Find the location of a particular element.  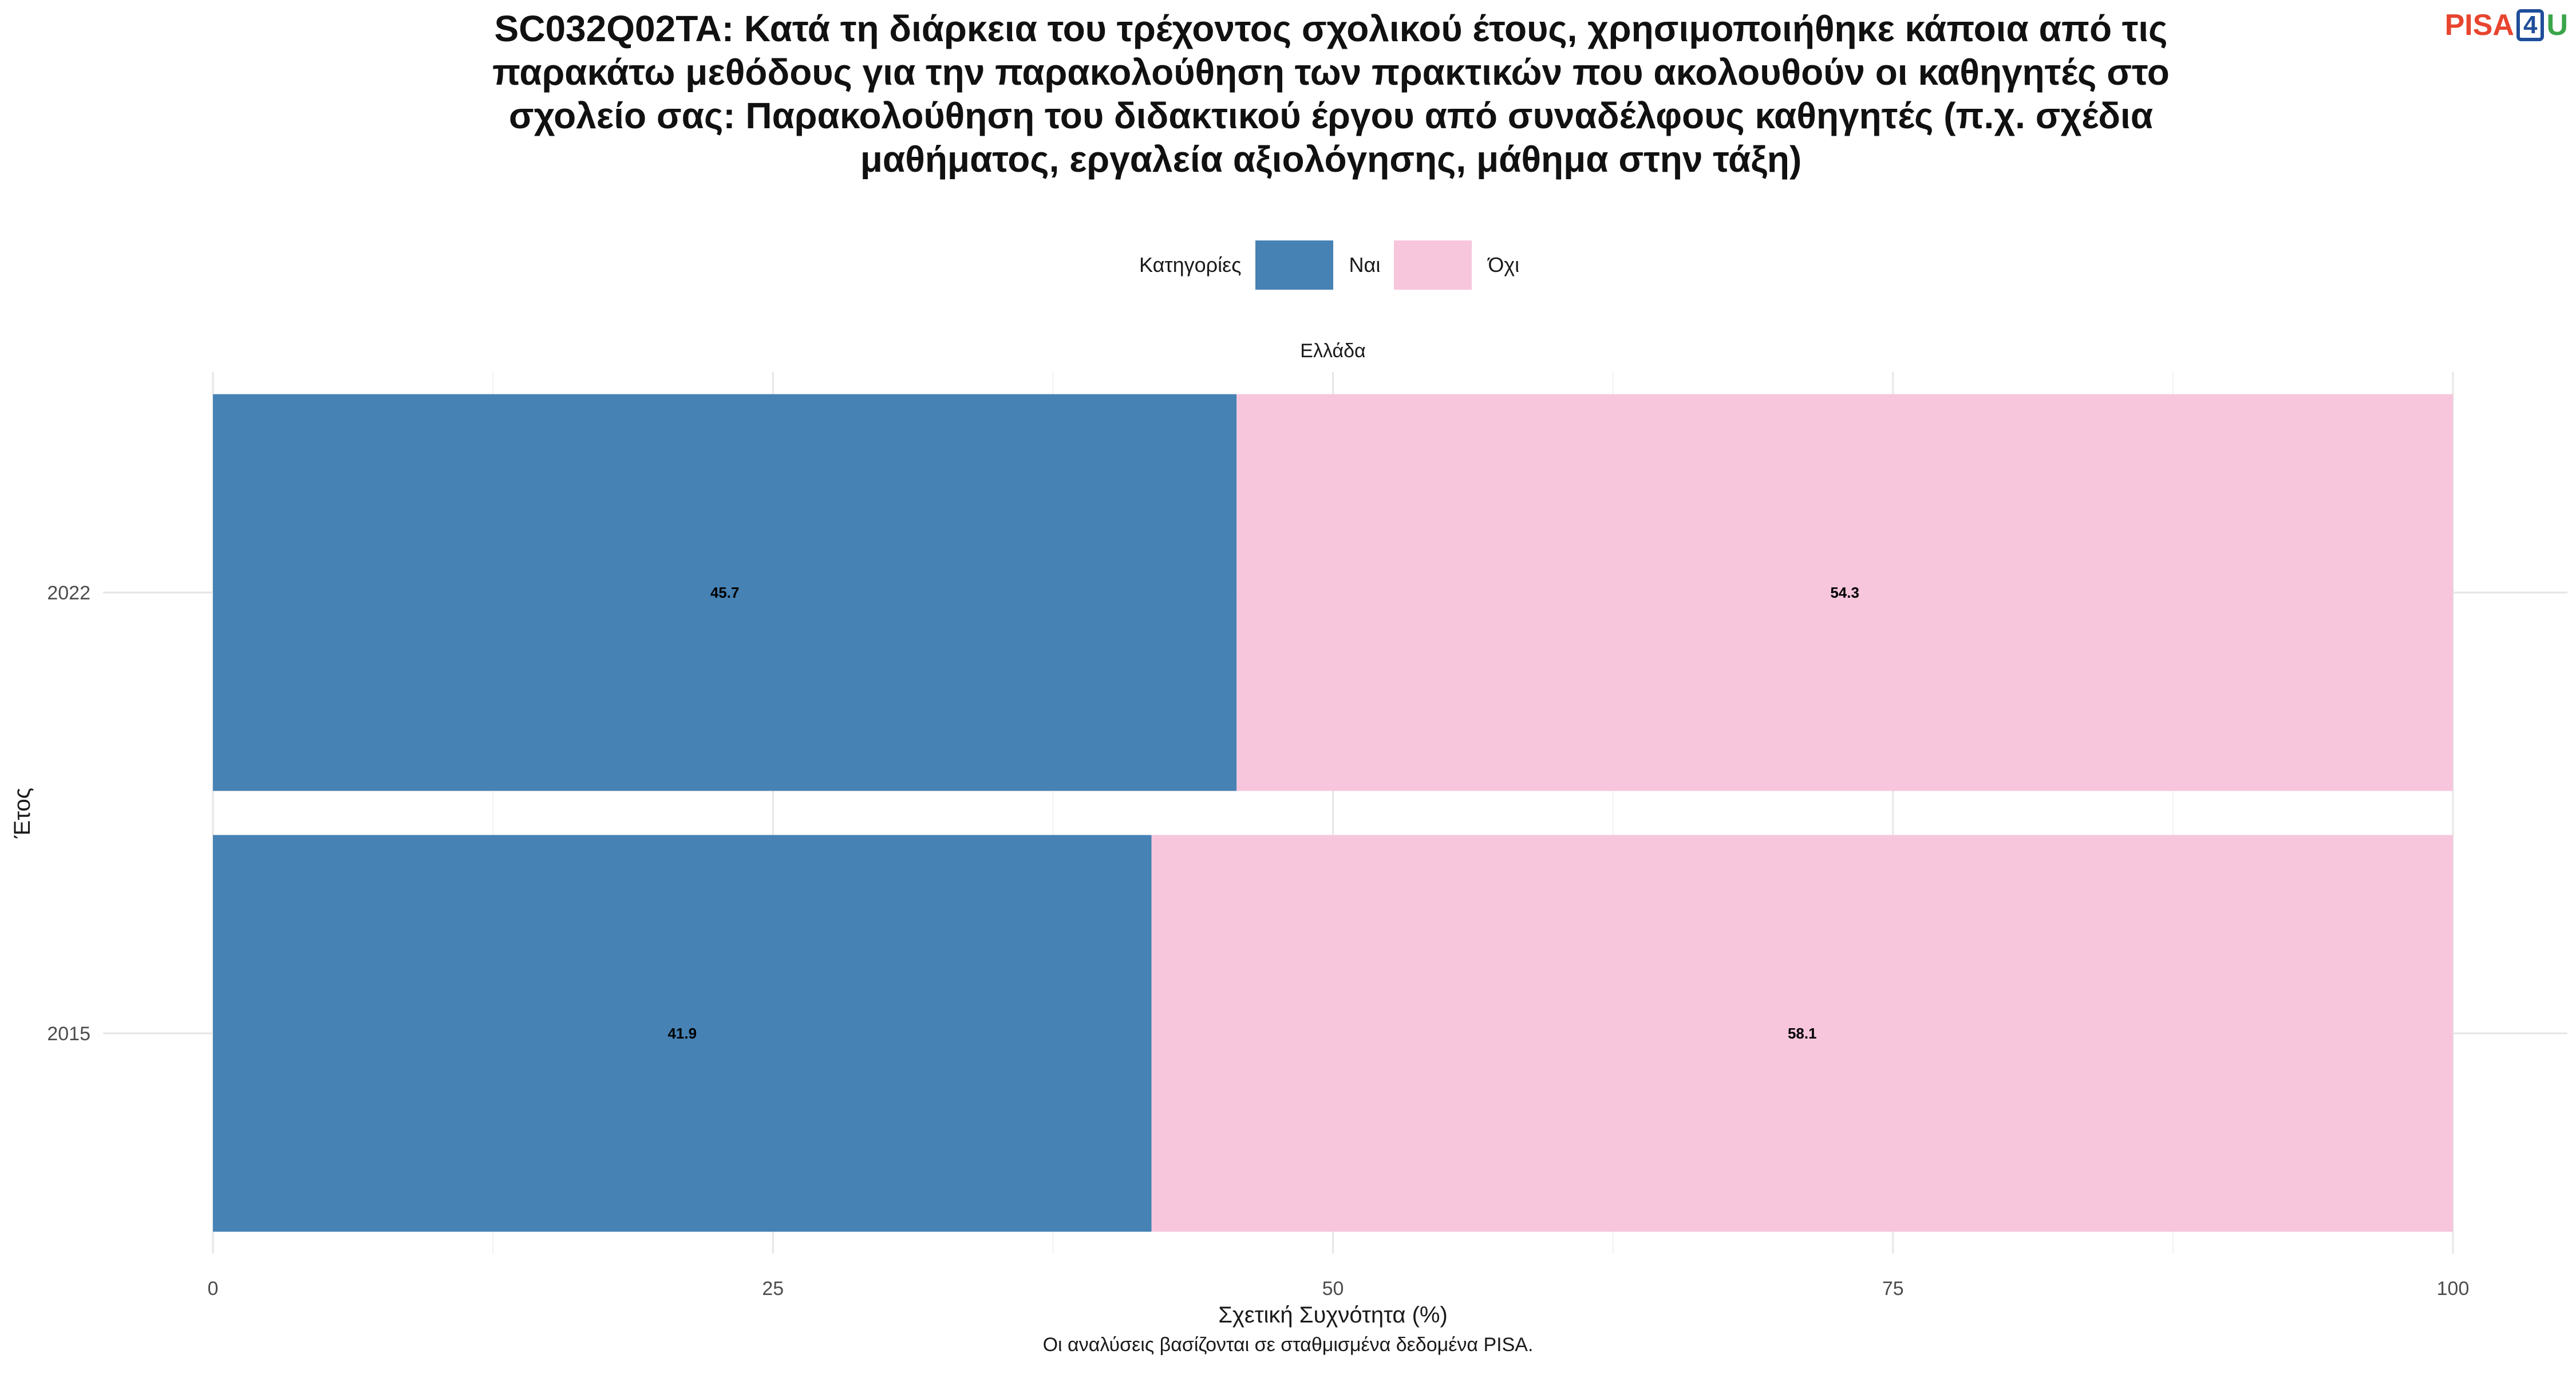

data-label: 58.1 is located at coordinates (1802, 1034).